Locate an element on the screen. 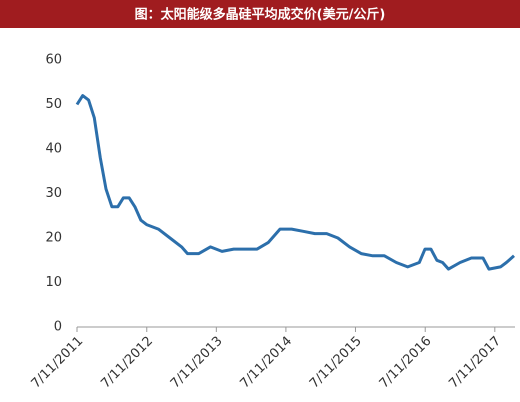  y-tick-label: 10 is located at coordinates (53, 282).